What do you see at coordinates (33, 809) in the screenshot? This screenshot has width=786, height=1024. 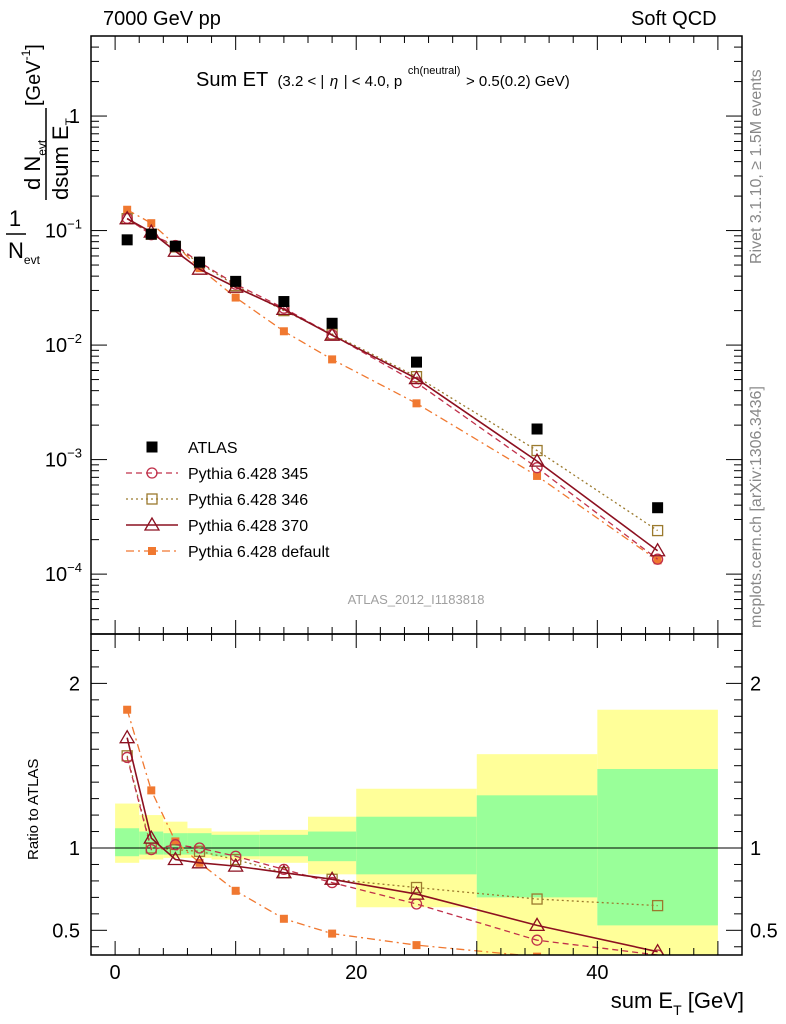 I see `y-axis-label-ratio: Ratio to ATLAS` at bounding box center [33, 809].